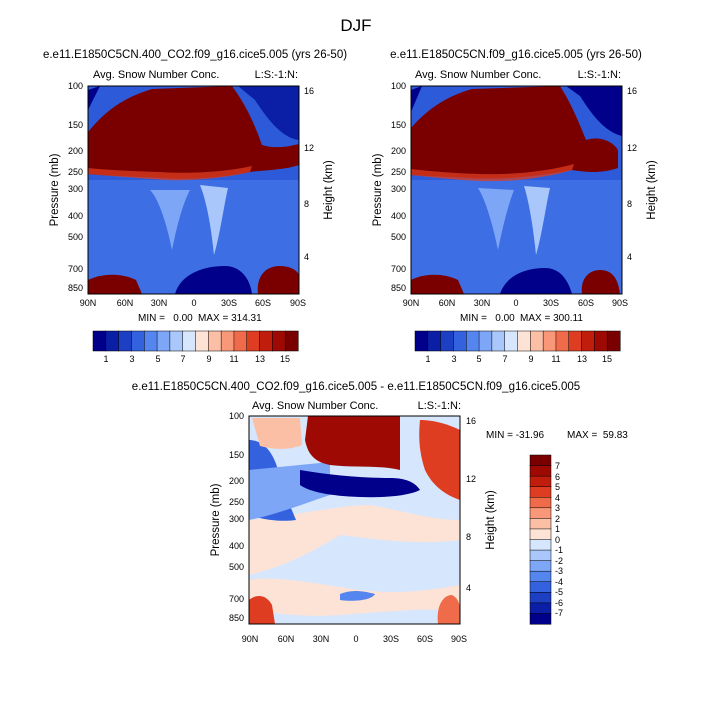  I want to click on p3-ytick-100: 100, so click(236, 416).